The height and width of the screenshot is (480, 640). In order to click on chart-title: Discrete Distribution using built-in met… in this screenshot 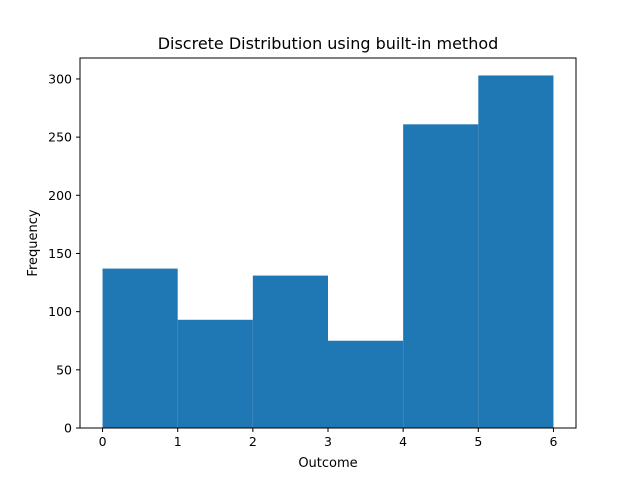, I will do `click(328, 43)`.